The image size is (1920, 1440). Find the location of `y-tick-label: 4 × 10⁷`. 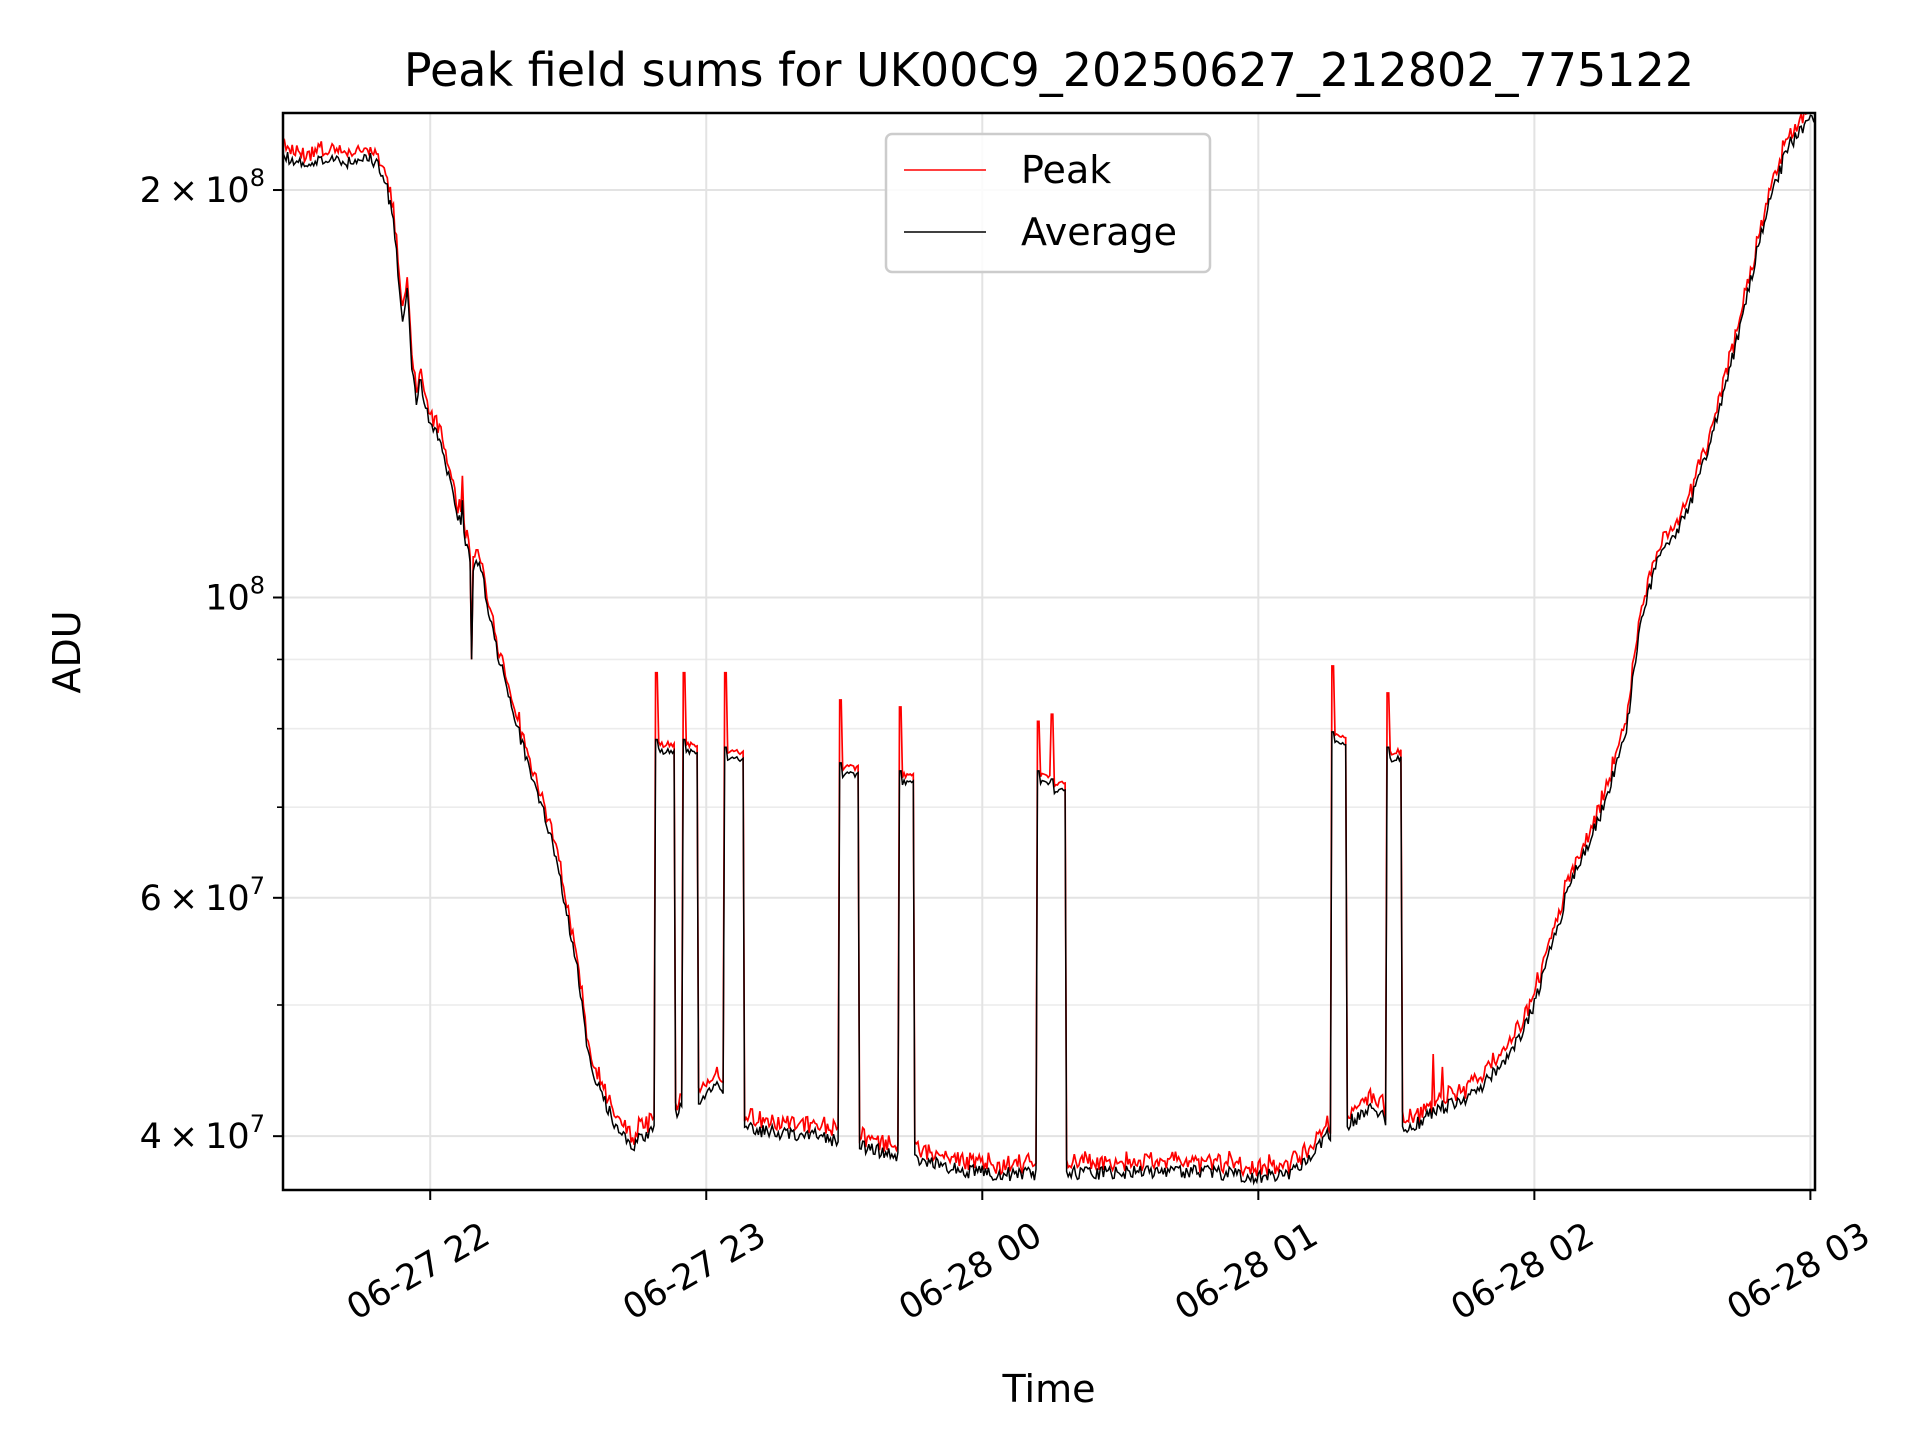

y-tick-label: 4 × 10⁷ is located at coordinates (202, 1133).